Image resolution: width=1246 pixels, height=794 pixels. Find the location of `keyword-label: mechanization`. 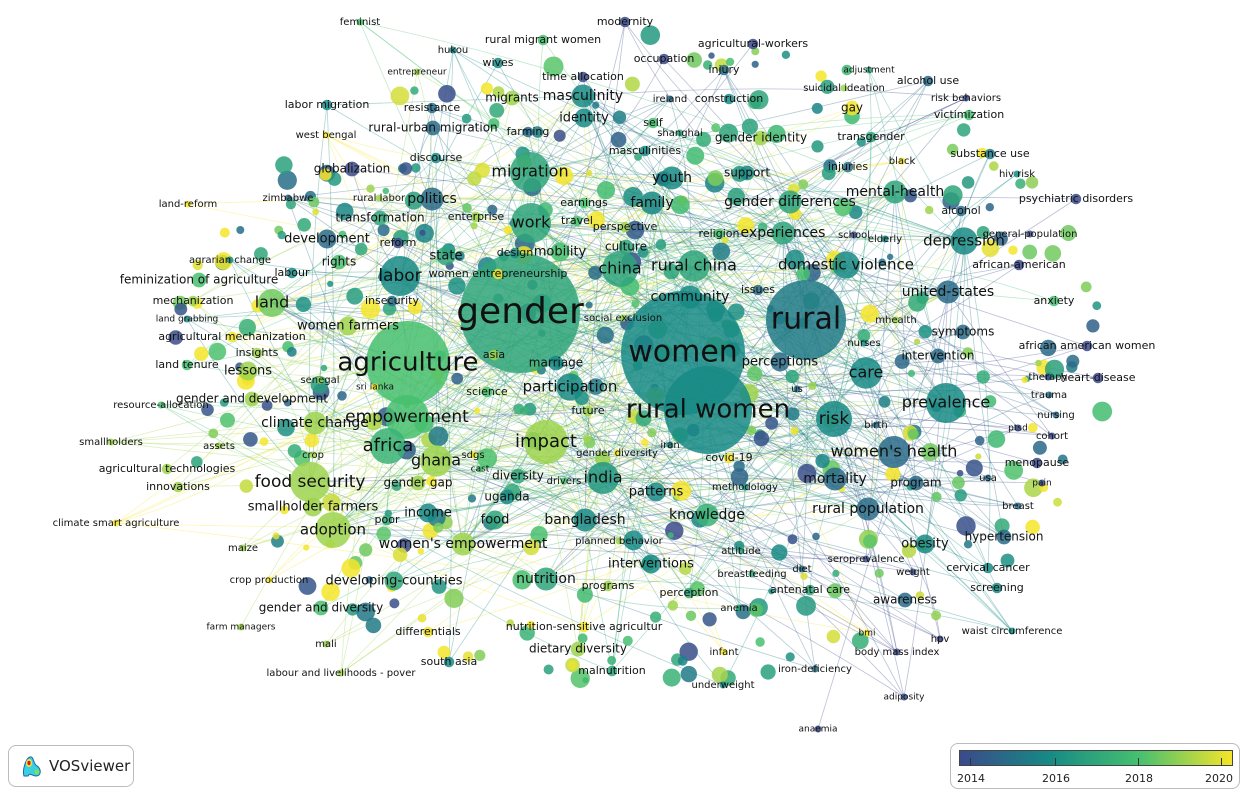

keyword-label: mechanization is located at coordinates (193, 300).